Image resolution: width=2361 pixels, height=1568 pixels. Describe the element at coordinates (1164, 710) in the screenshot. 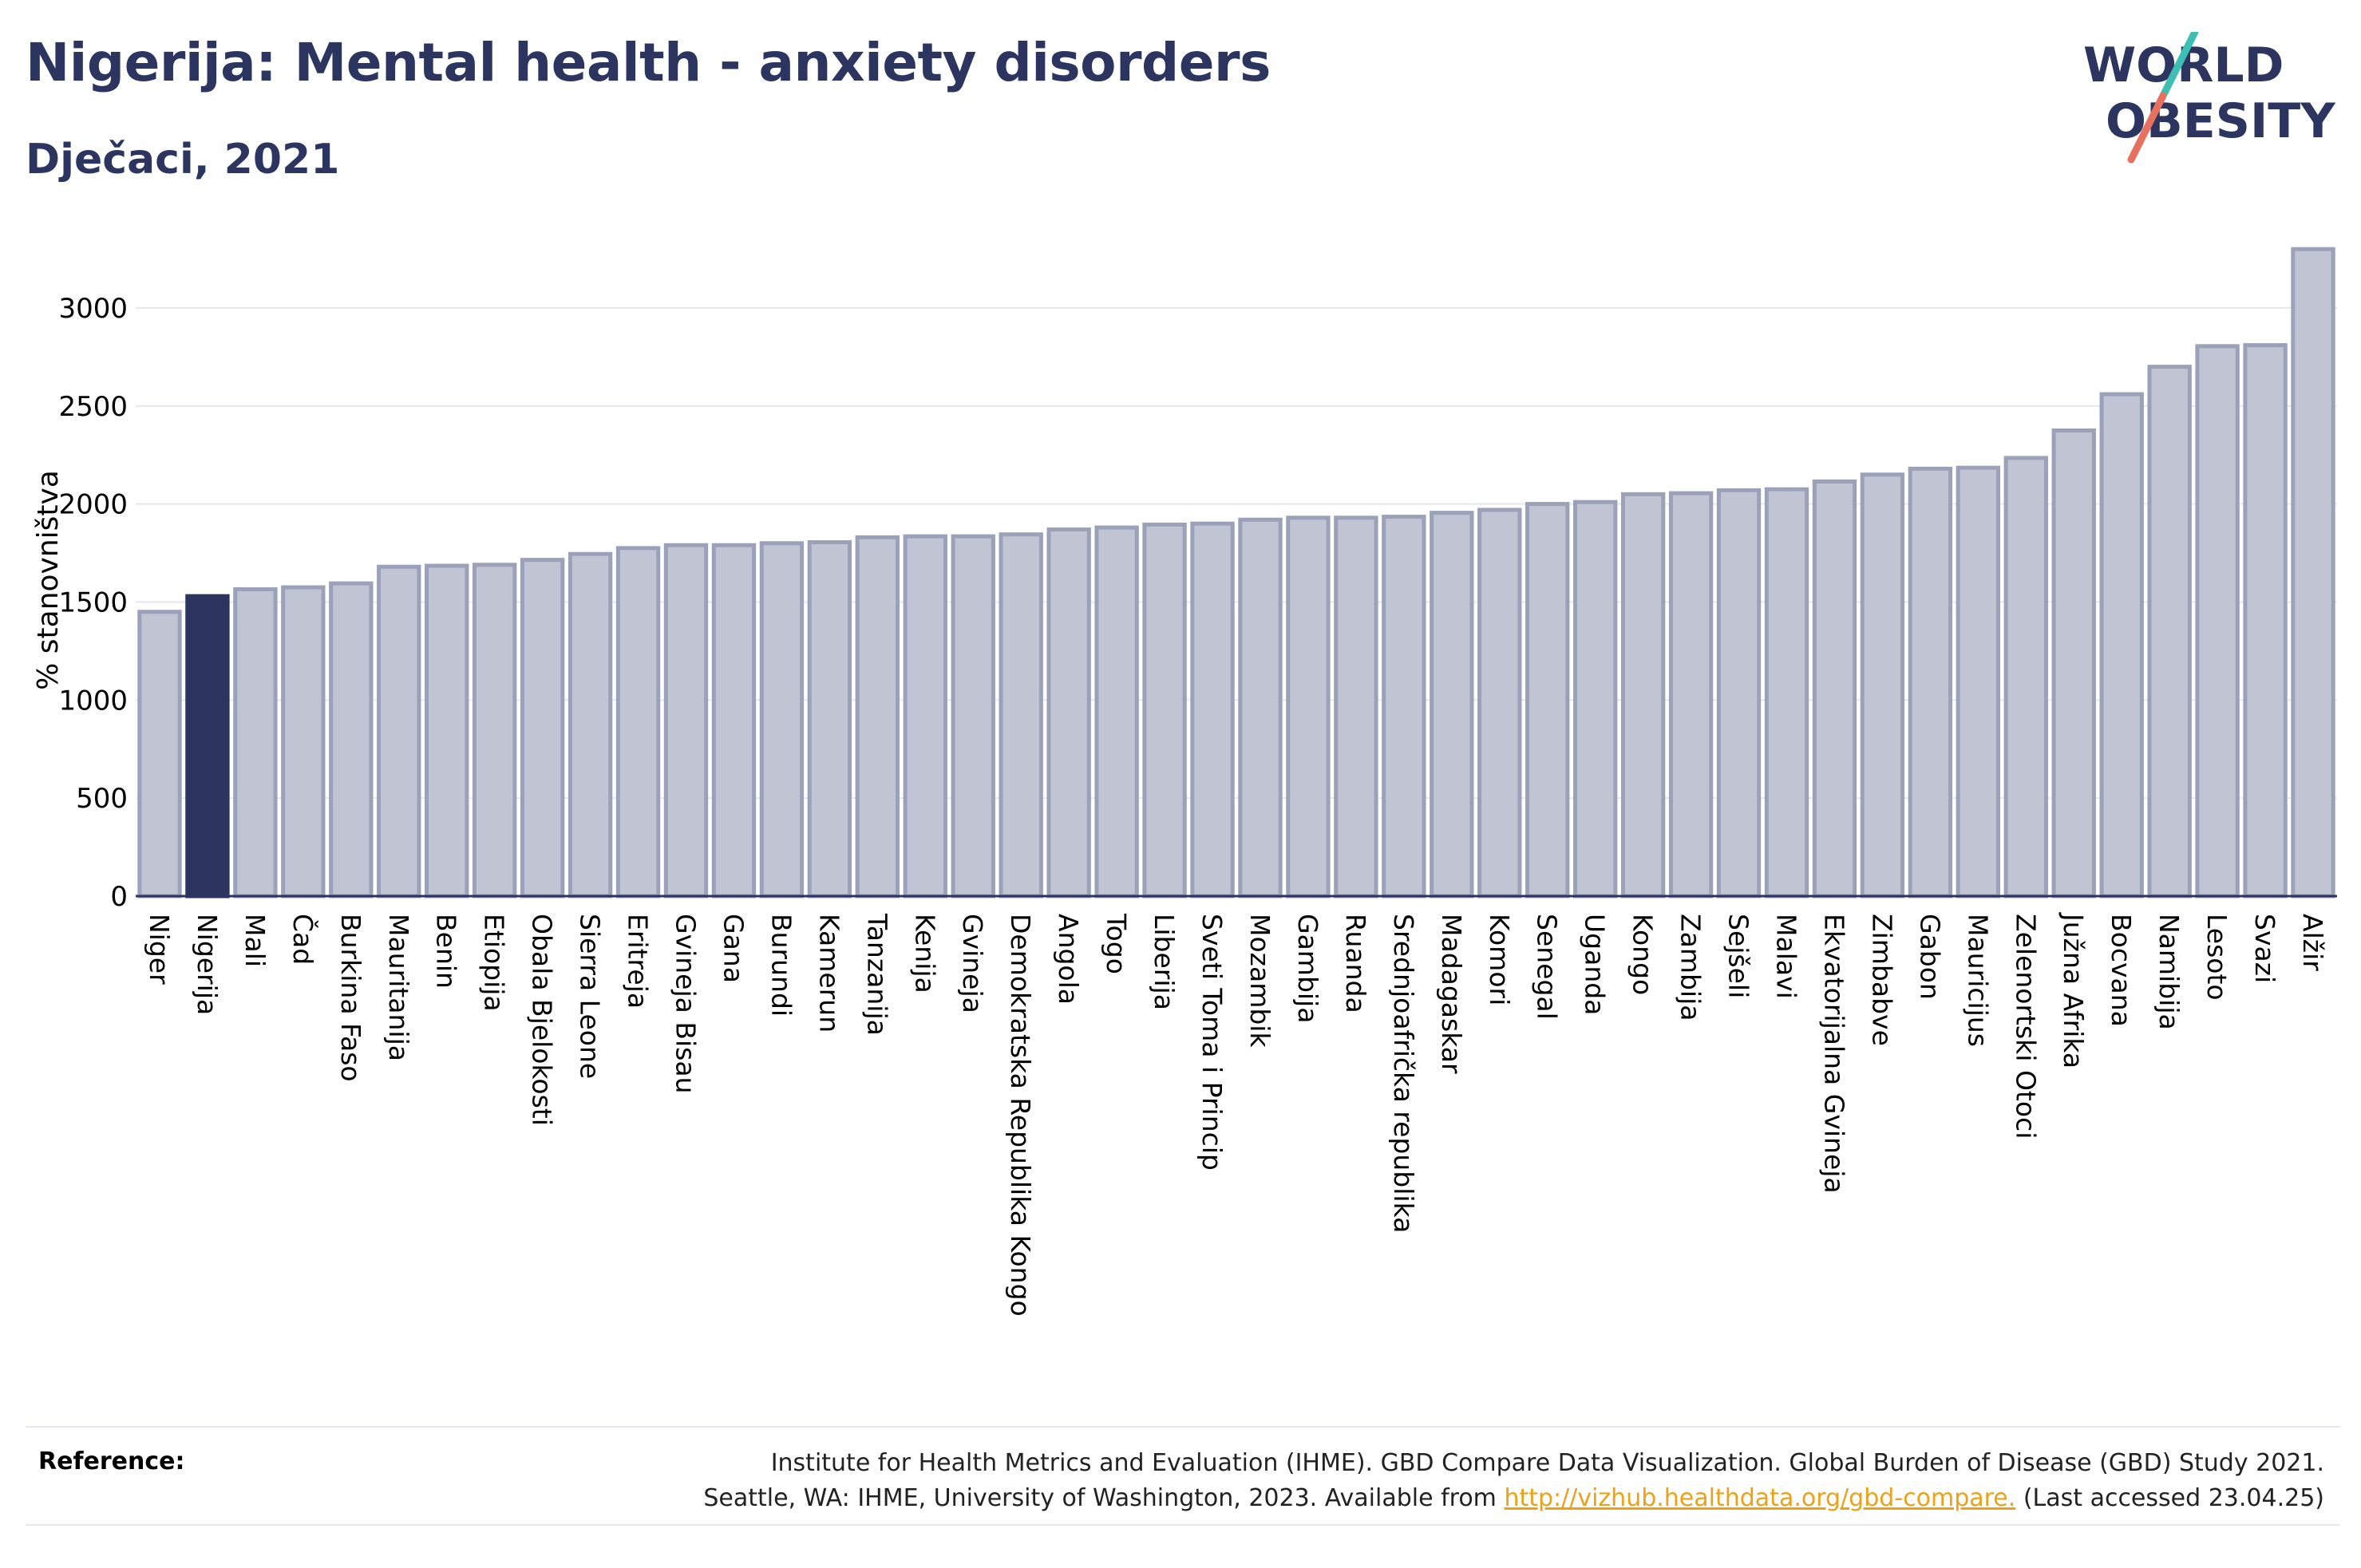

I see `bar-liberija` at that location.